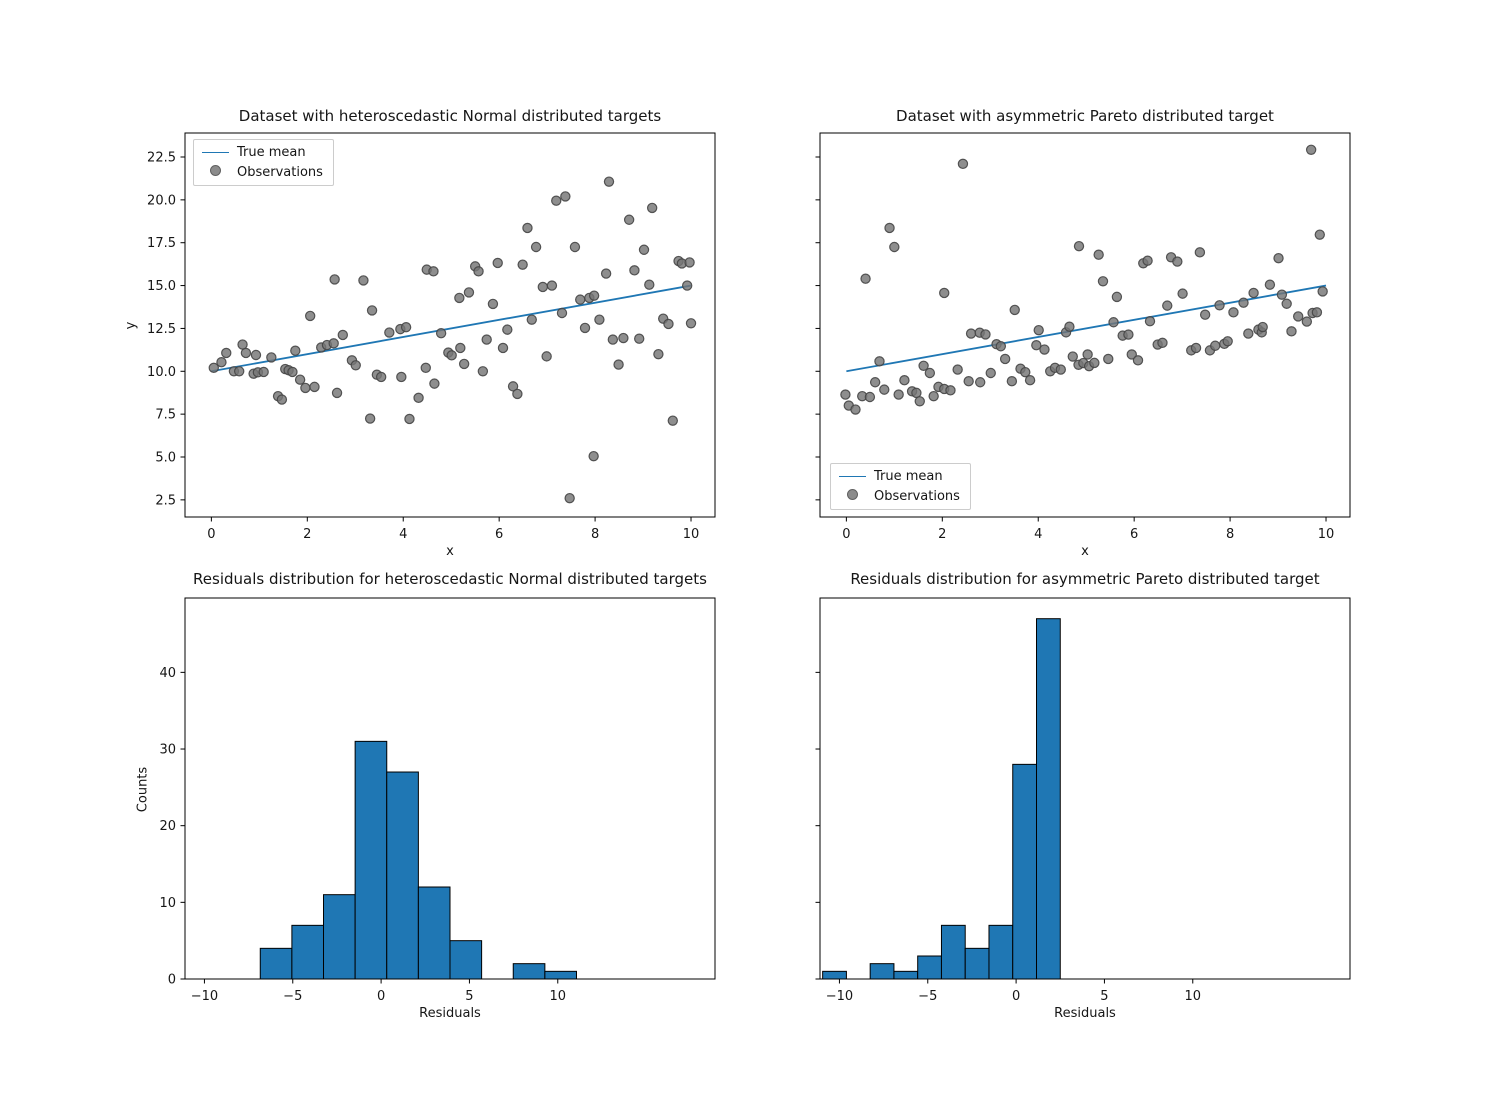 The image size is (1500, 1100). I want to click on axes-spines, so click(450, 325).